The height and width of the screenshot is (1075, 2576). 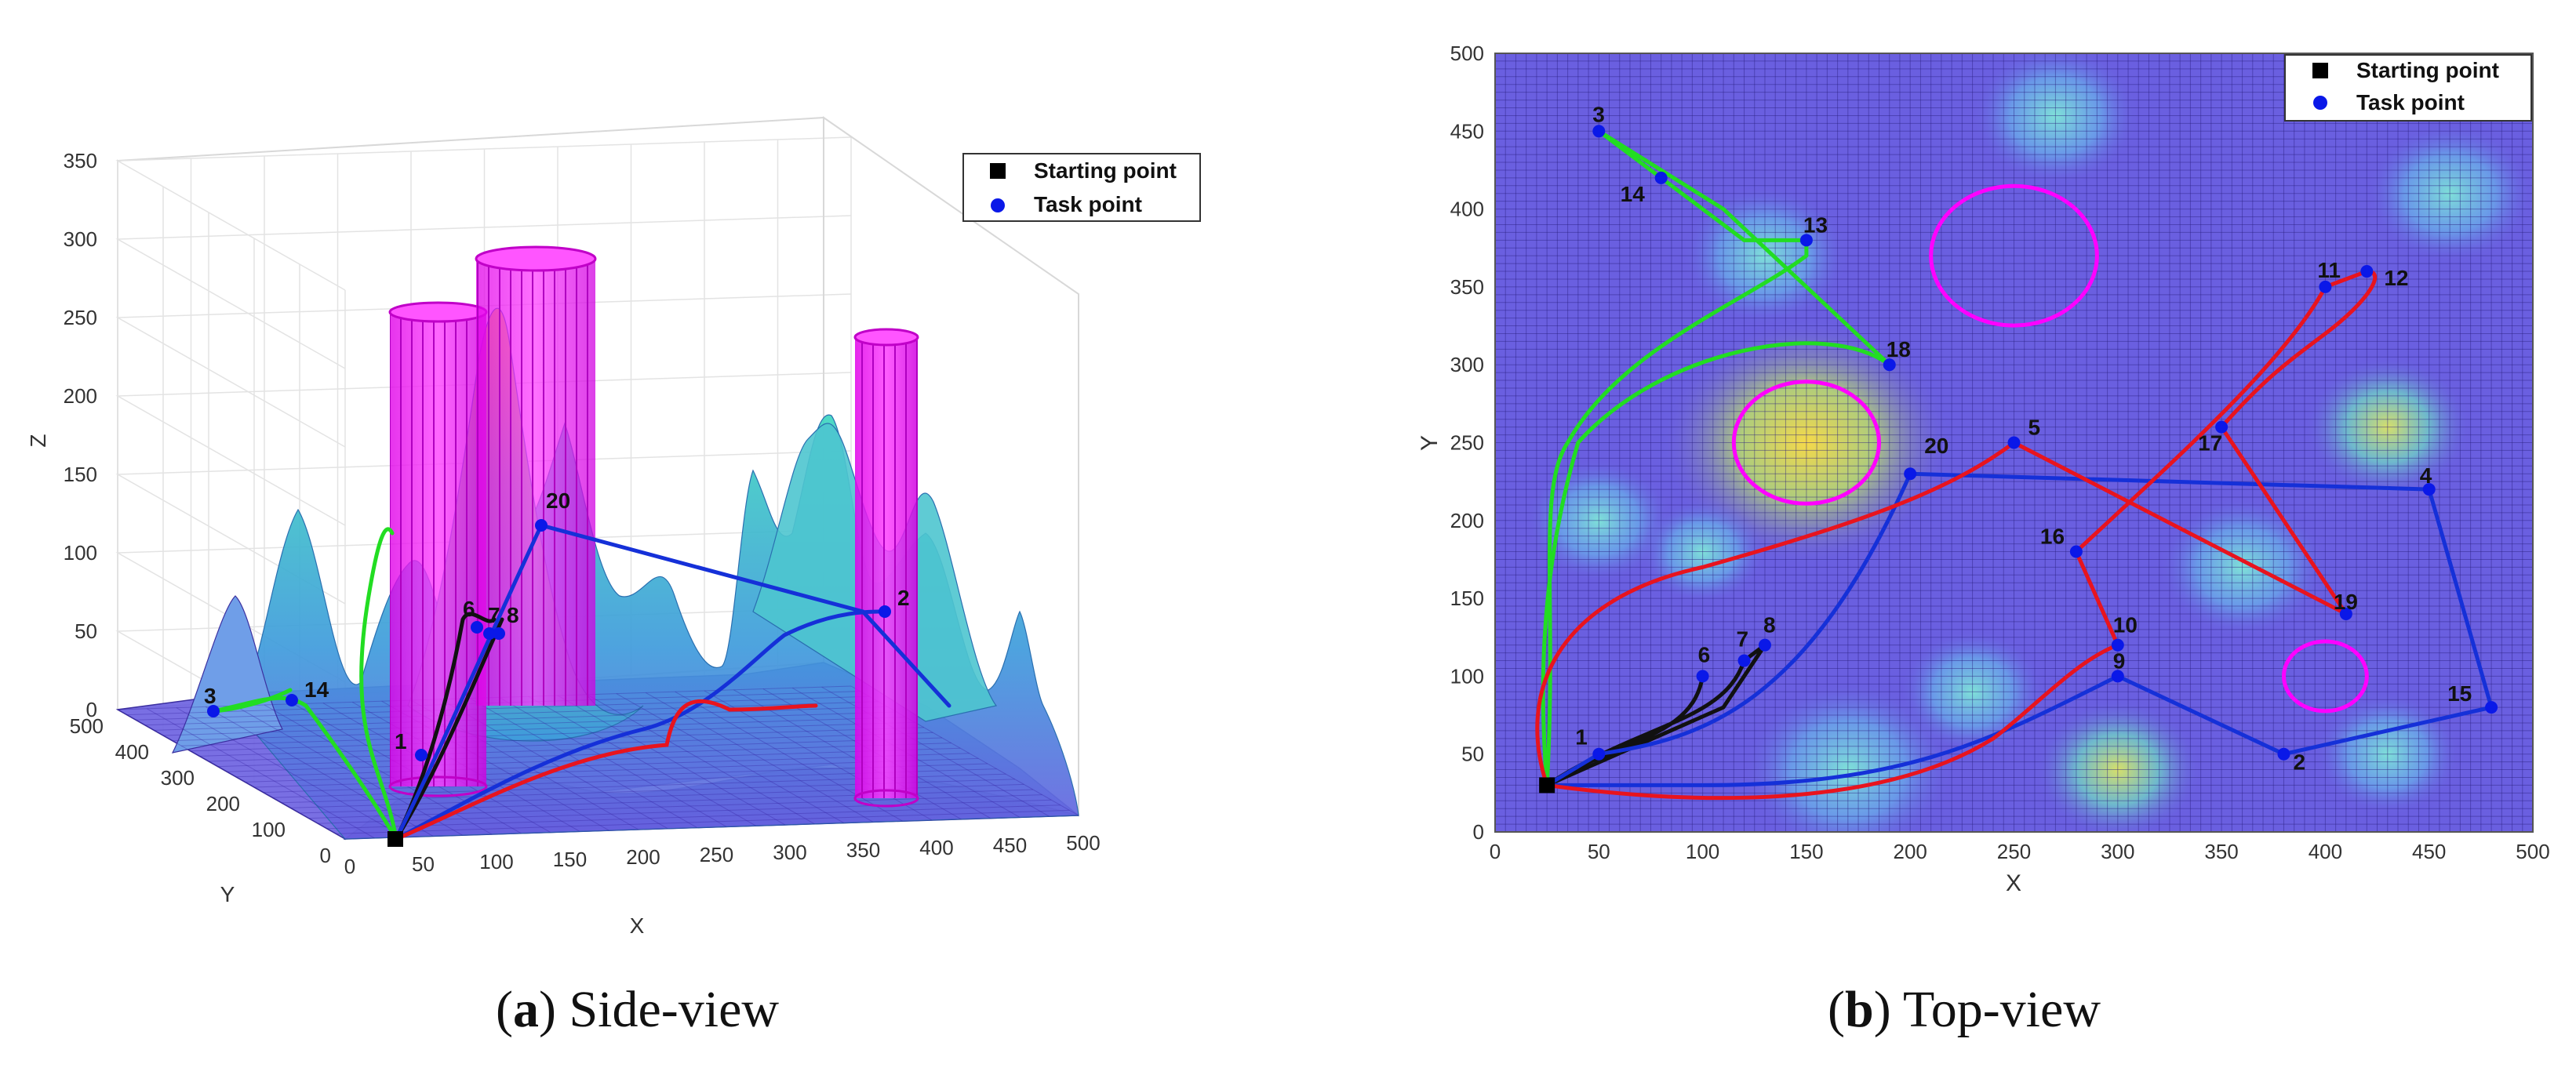 What do you see at coordinates (513, 615) in the screenshot?
I see `side-task-point-label-8: 8` at bounding box center [513, 615].